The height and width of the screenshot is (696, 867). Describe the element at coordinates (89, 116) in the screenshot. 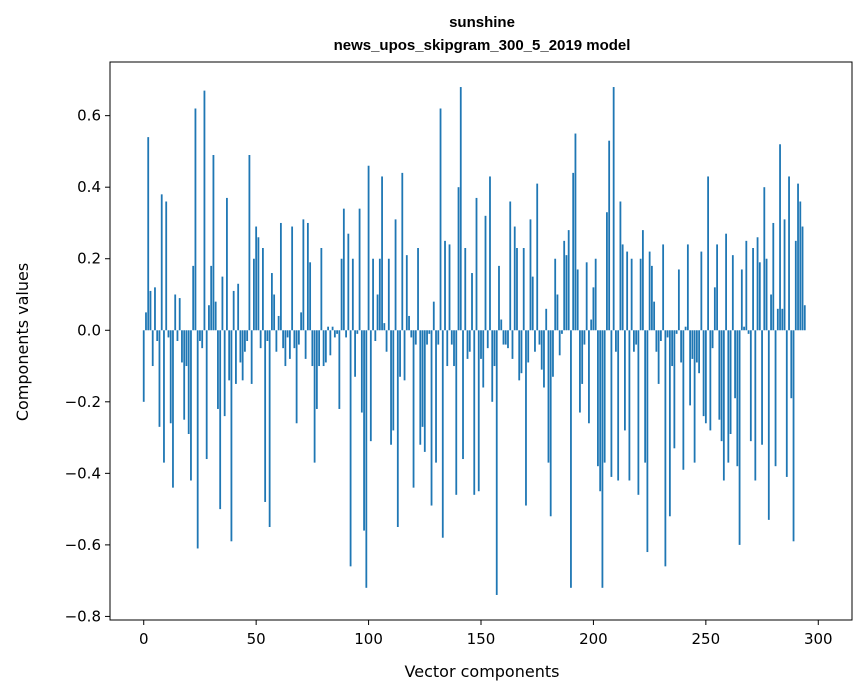

I see `y-tick-label: 0.6` at that location.